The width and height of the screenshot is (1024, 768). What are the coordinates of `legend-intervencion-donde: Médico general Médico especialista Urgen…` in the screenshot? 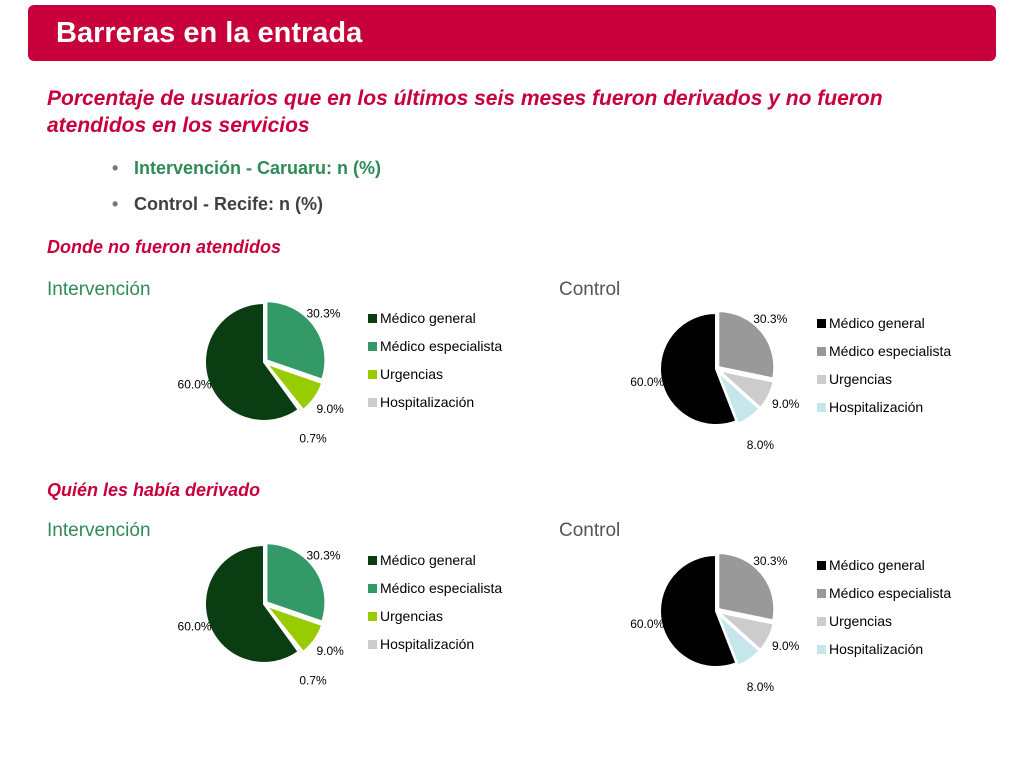 It's located at (435, 360).